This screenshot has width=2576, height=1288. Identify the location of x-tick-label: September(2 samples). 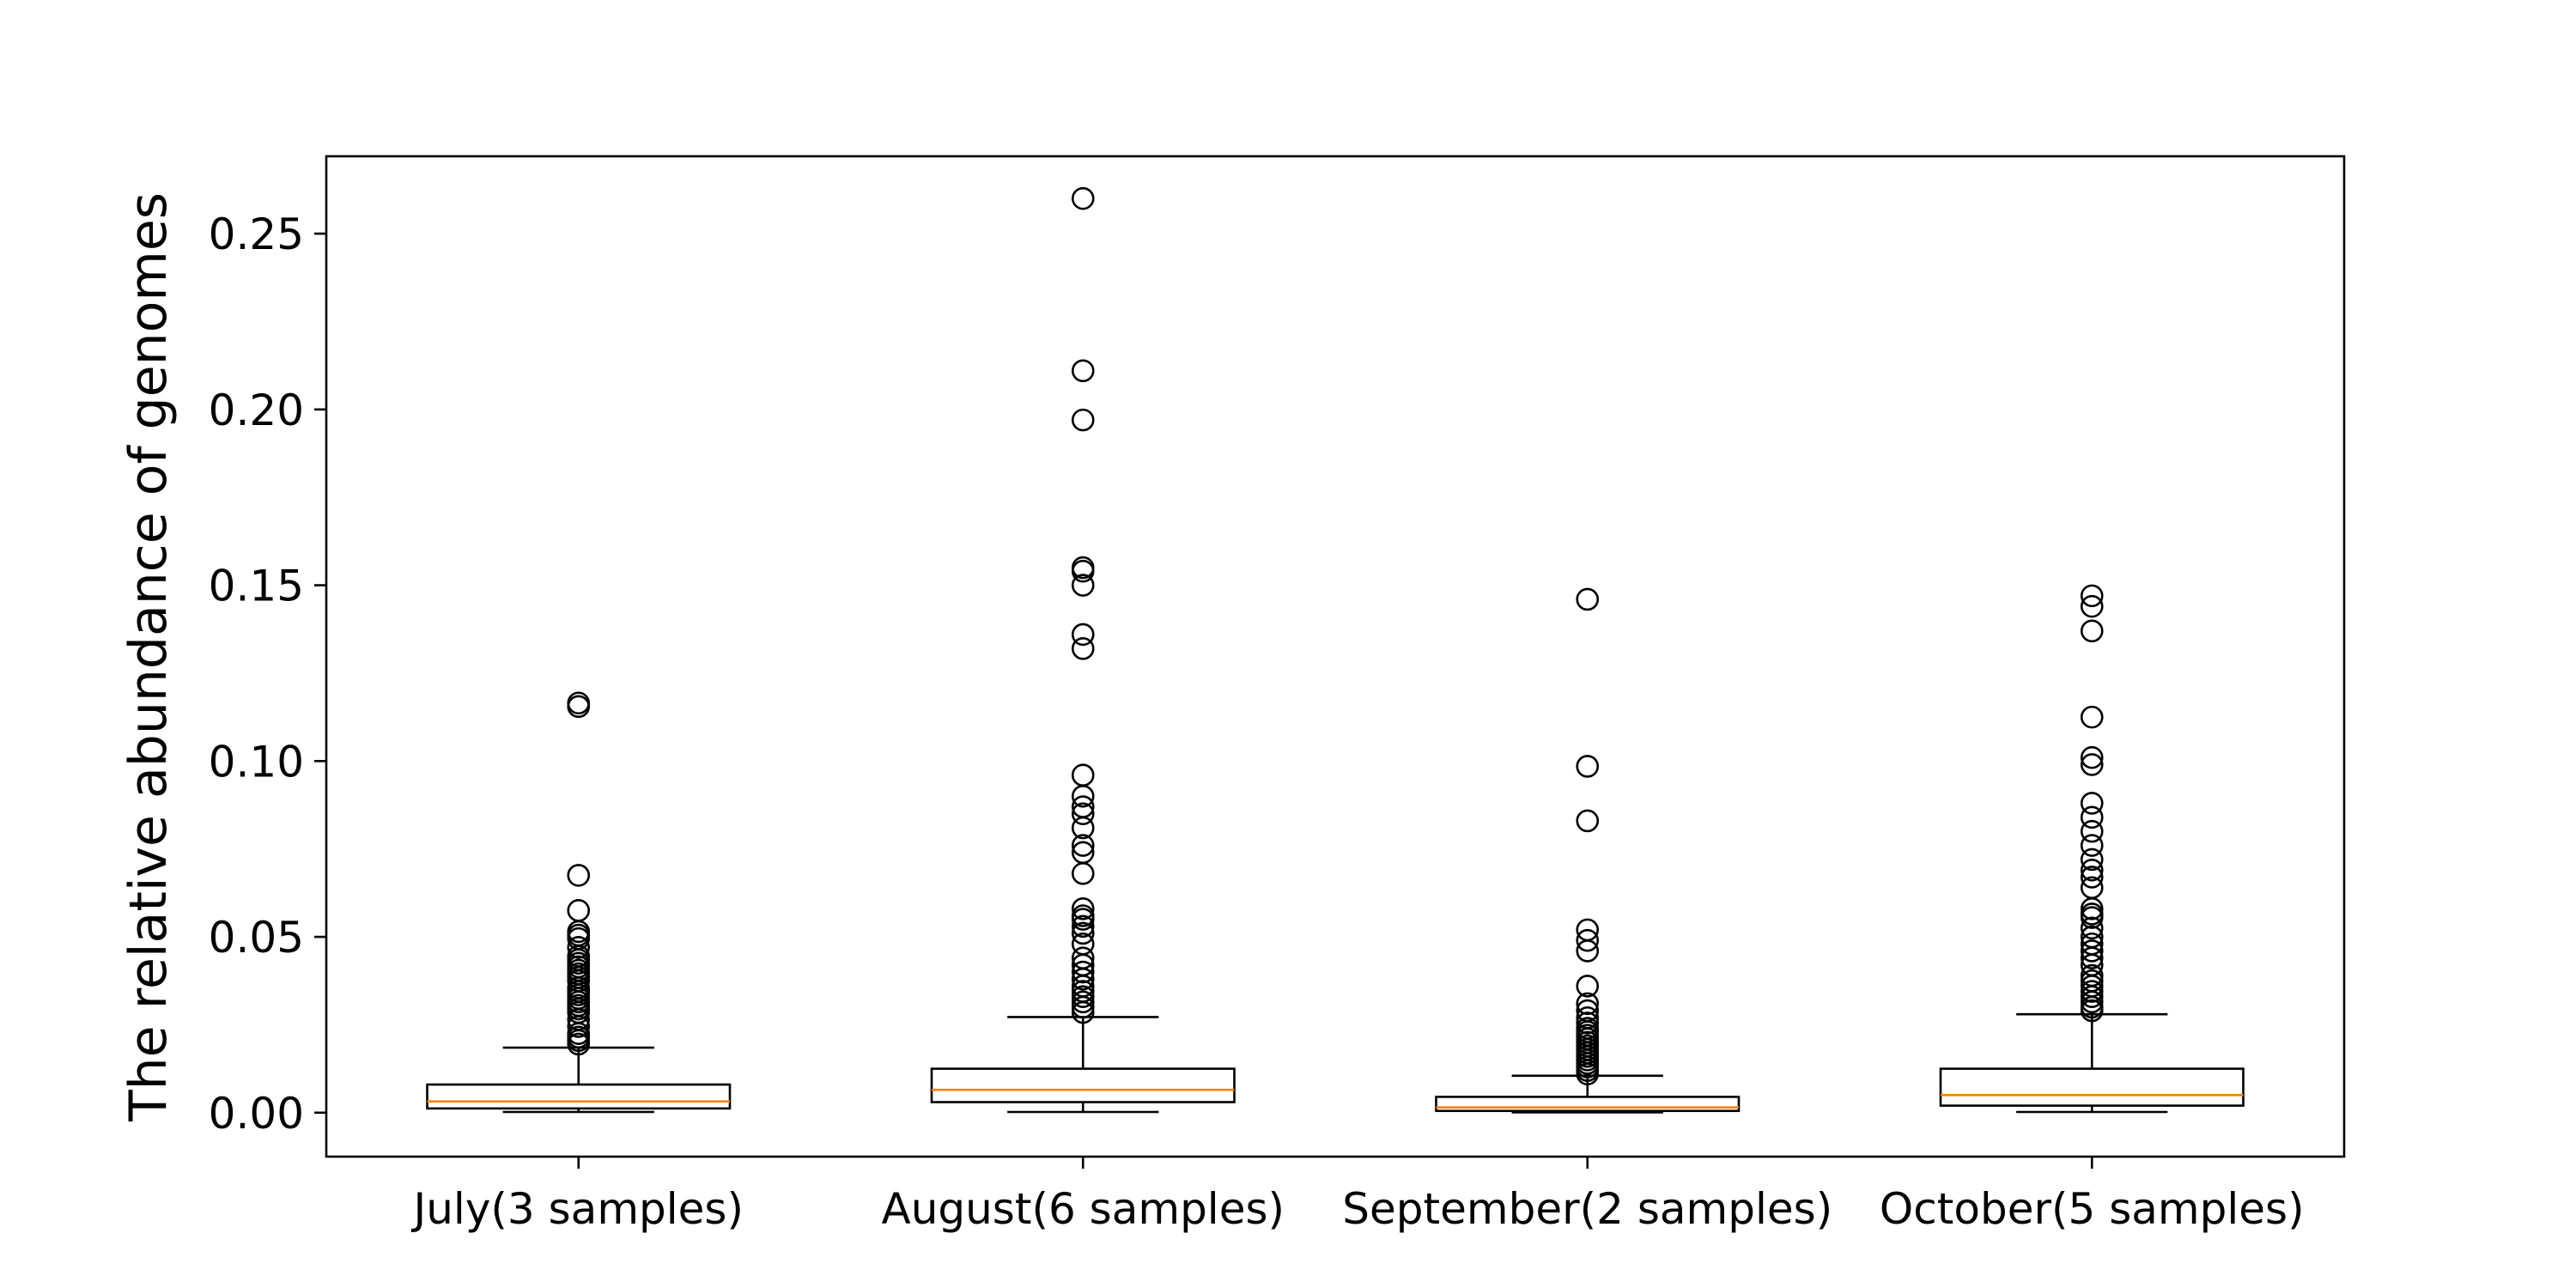
(1587, 1209).